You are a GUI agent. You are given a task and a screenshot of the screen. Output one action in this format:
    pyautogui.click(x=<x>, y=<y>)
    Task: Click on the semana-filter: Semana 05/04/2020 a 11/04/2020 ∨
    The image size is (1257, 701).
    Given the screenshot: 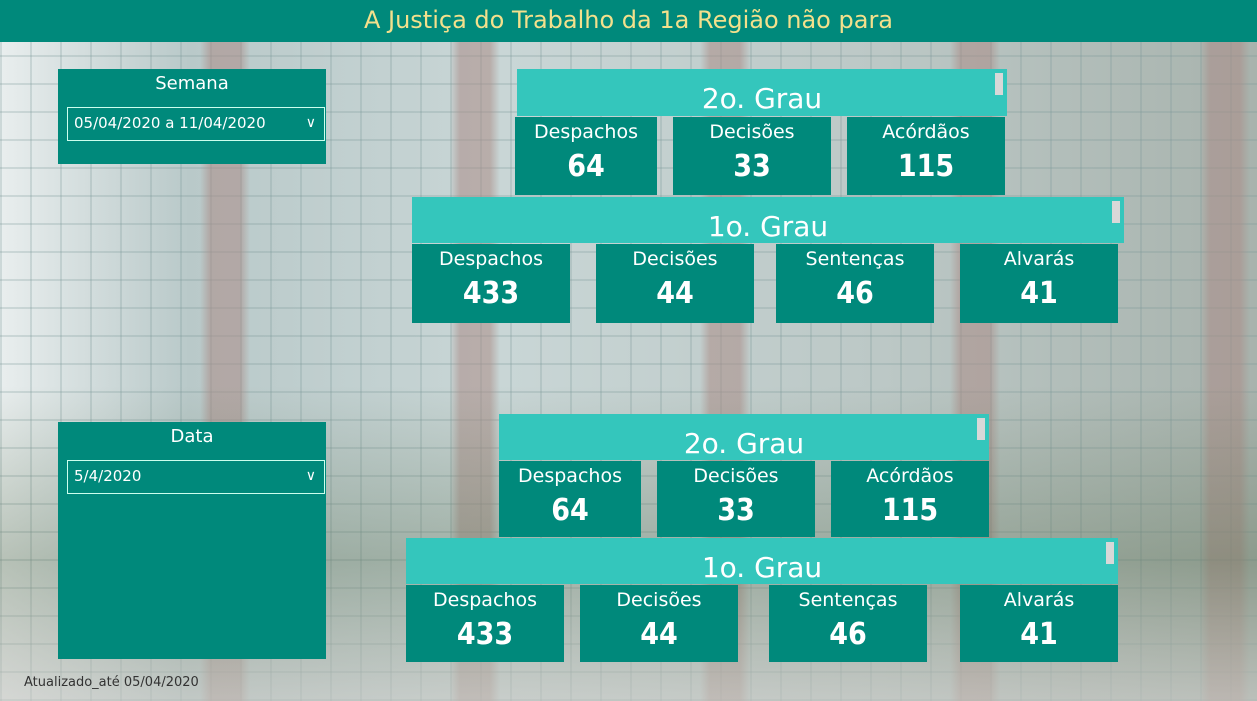 What is the action you would take?
    pyautogui.click(x=192, y=116)
    